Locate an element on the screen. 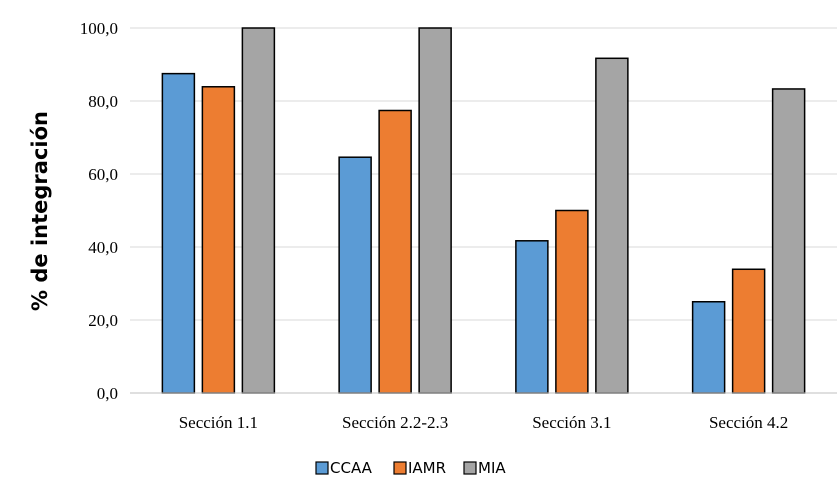 The image size is (839, 482). legend-label-ccaa: CCAA is located at coordinates (351, 468).